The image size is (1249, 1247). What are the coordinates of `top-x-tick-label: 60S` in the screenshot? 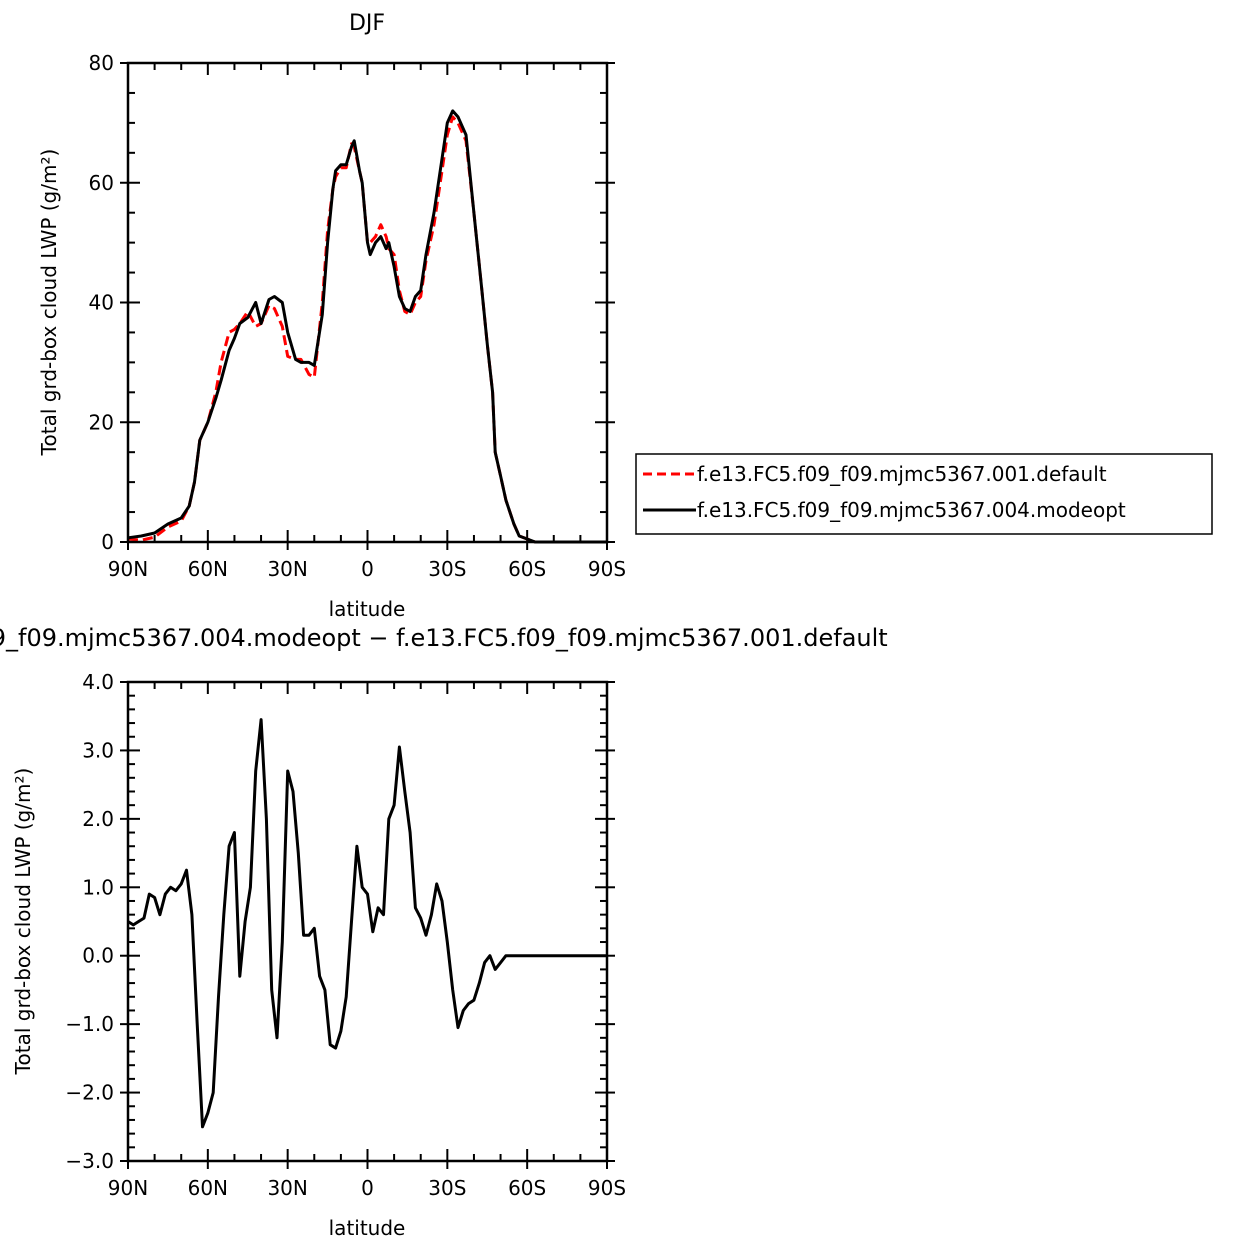 It's located at (527, 569).